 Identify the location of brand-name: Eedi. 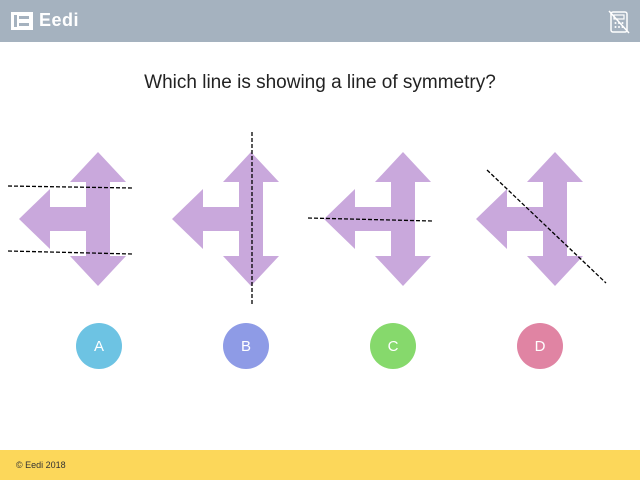
(59, 20).